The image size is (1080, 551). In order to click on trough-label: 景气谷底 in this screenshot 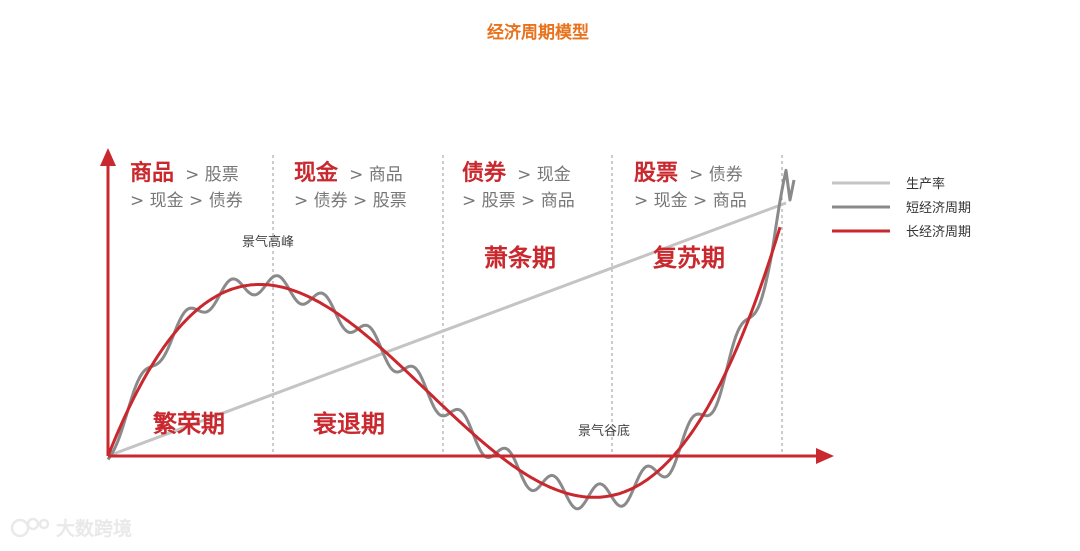, I will do `click(604, 431)`.